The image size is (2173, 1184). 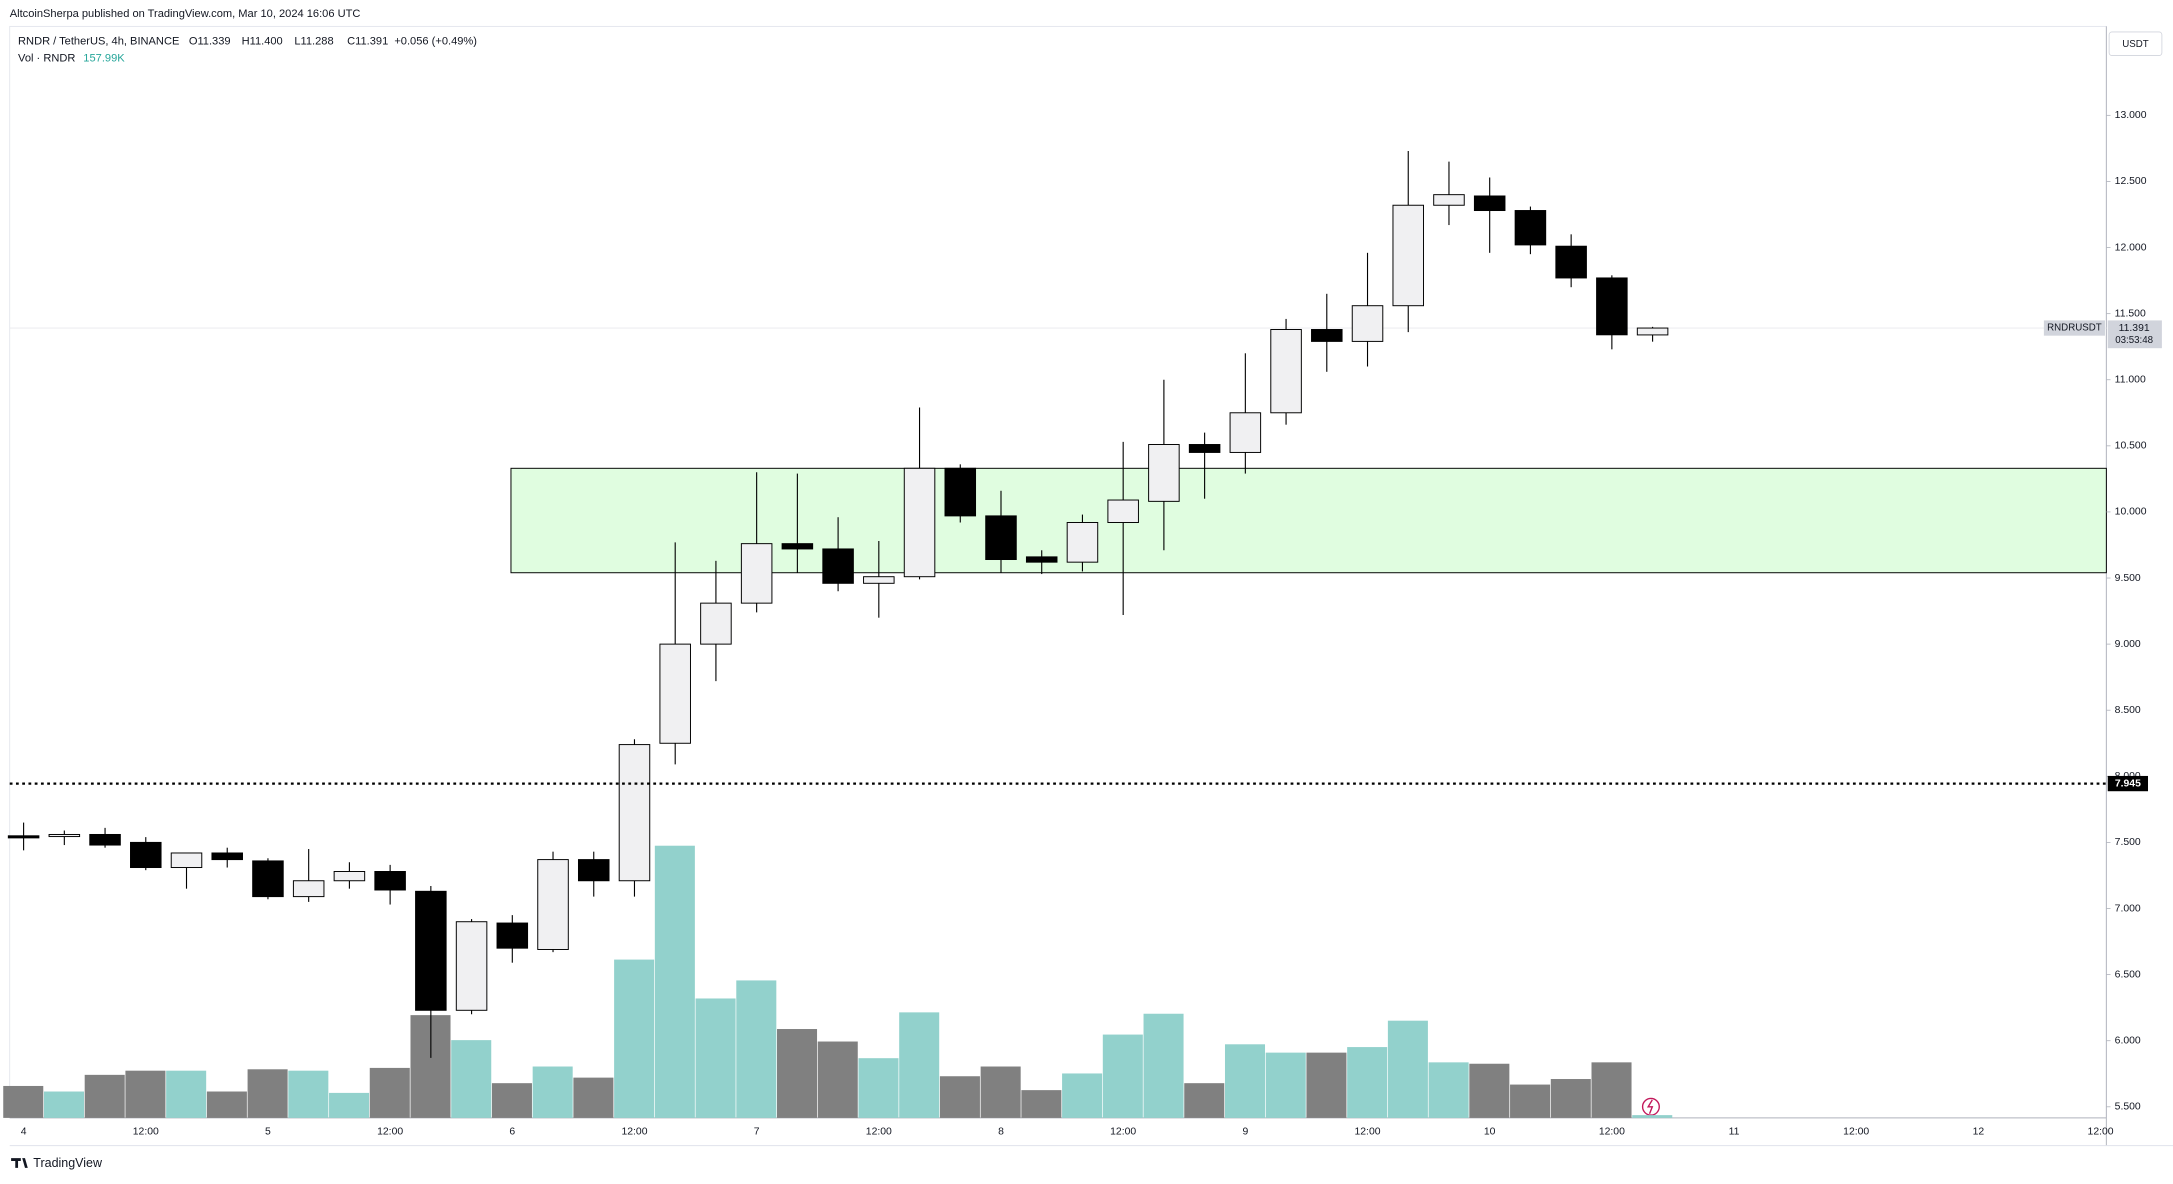 What do you see at coordinates (1308, 520) in the screenshot?
I see `zone` at bounding box center [1308, 520].